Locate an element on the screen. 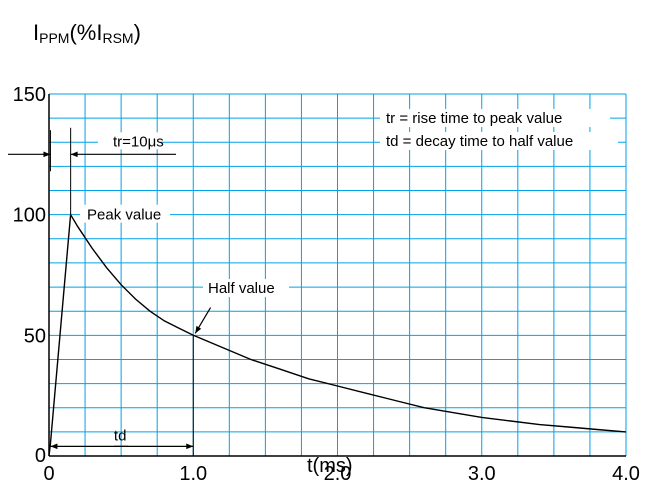 Image resolution: width=648 pixels, height=504 pixels. x-axis-label: t(ms) is located at coordinates (330, 466).